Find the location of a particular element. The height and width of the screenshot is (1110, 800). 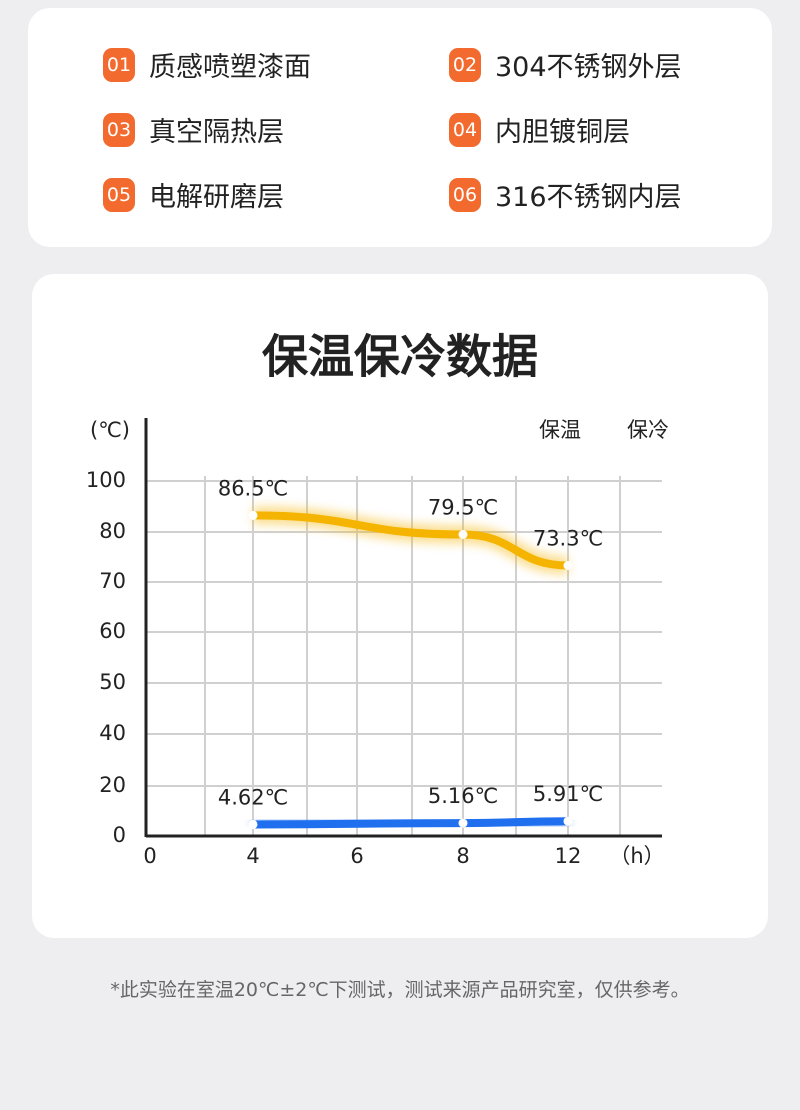

feature-item: 01 质感喷塑漆面 is located at coordinates (207, 64).